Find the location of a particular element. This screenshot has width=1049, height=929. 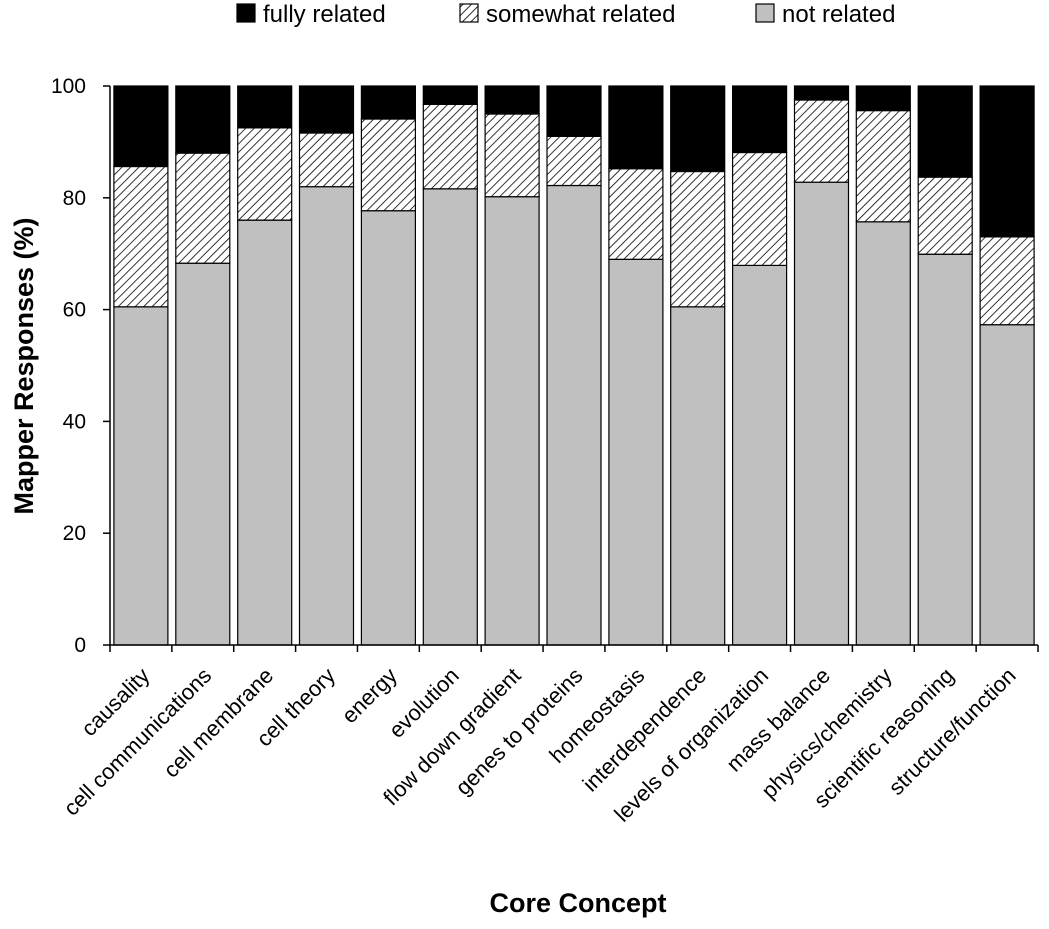

y-tick-label: 60 is located at coordinates (74, 310).